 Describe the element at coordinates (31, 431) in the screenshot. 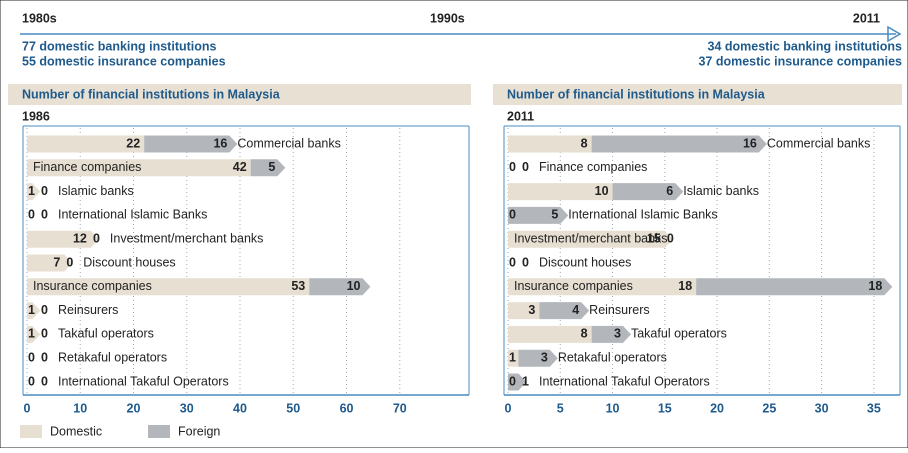

I see `legend-swatch` at that location.